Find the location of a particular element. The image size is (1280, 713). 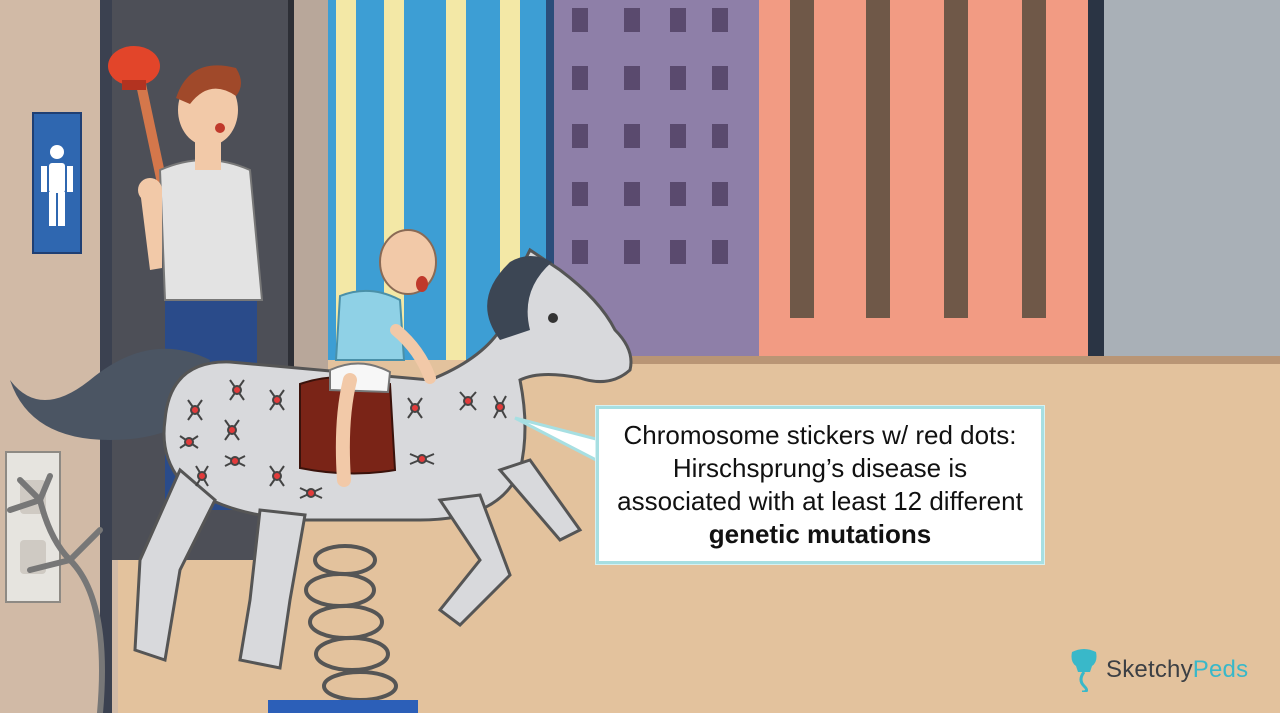

baby-rider is located at coordinates (383, 358).